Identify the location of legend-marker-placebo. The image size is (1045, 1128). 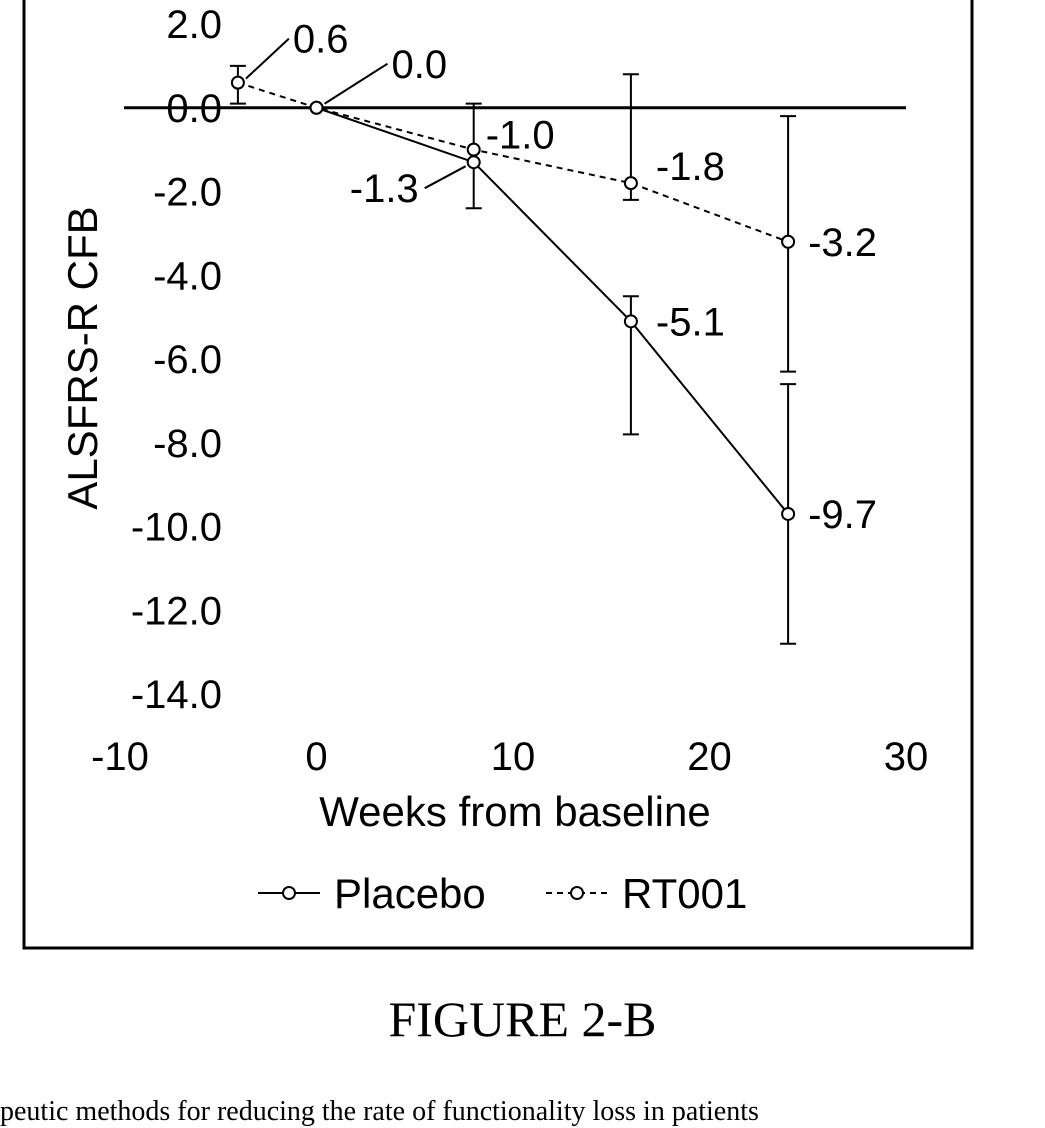
(289, 893).